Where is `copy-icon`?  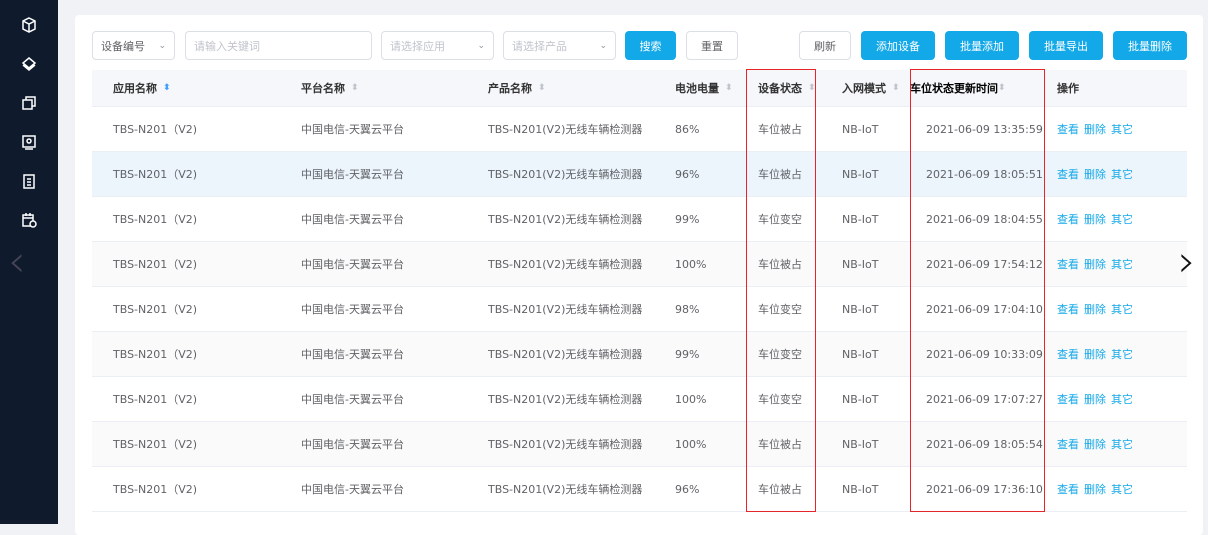 copy-icon is located at coordinates (29, 103).